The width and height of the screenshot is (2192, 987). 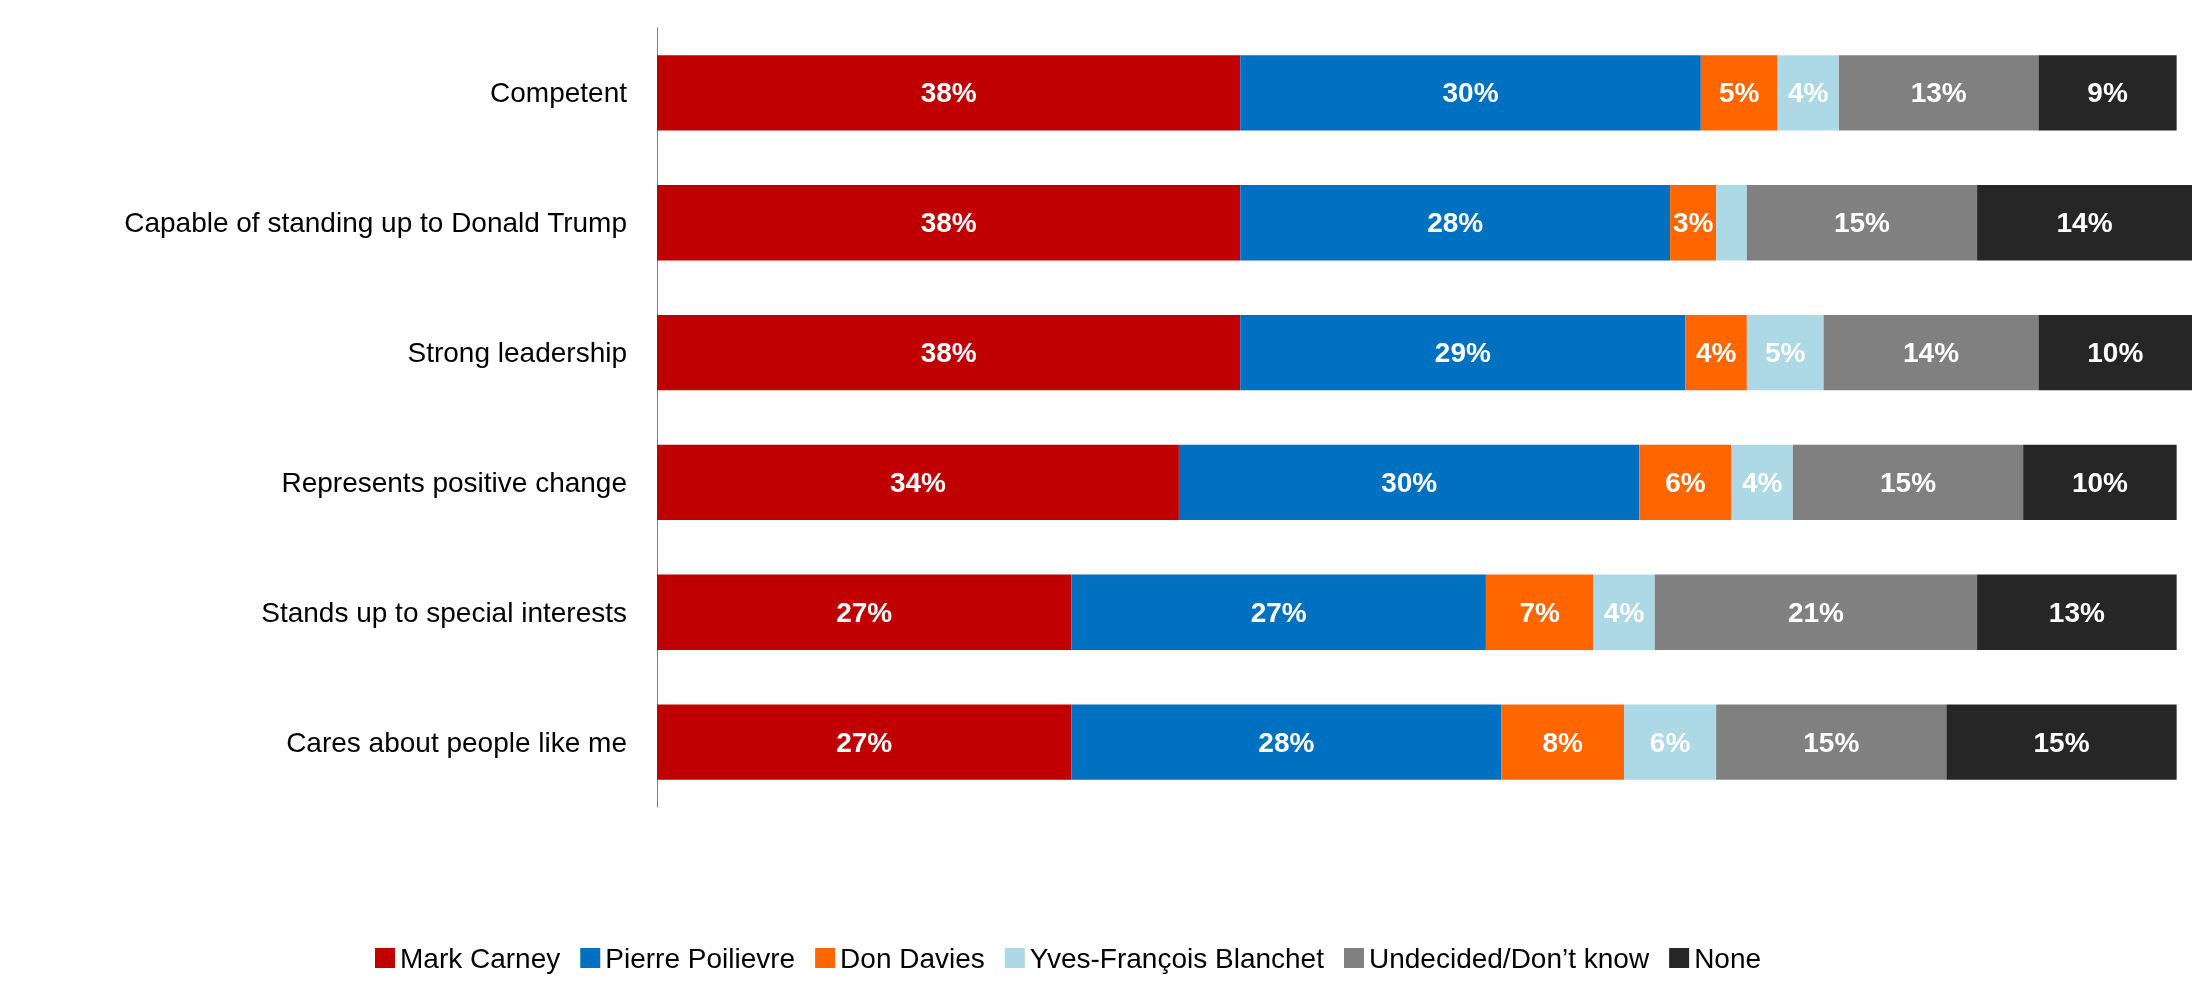 I want to click on data-label: 34%, so click(x=918, y=482).